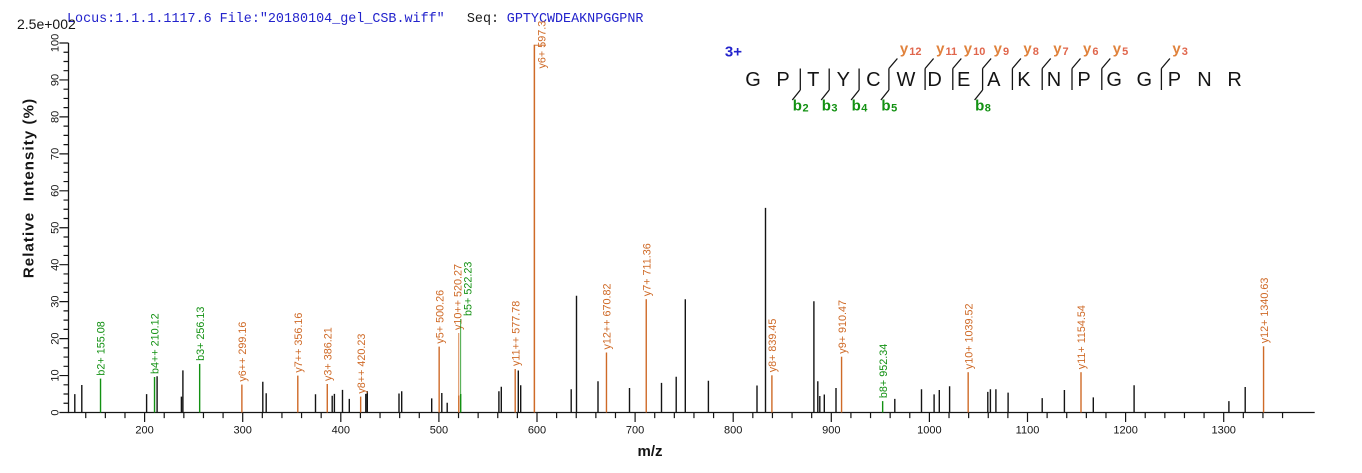 Image resolution: width=1362 pixels, height=473 pixels. I want to click on svg-text: y10+ 1039.52, so click(969, 336).